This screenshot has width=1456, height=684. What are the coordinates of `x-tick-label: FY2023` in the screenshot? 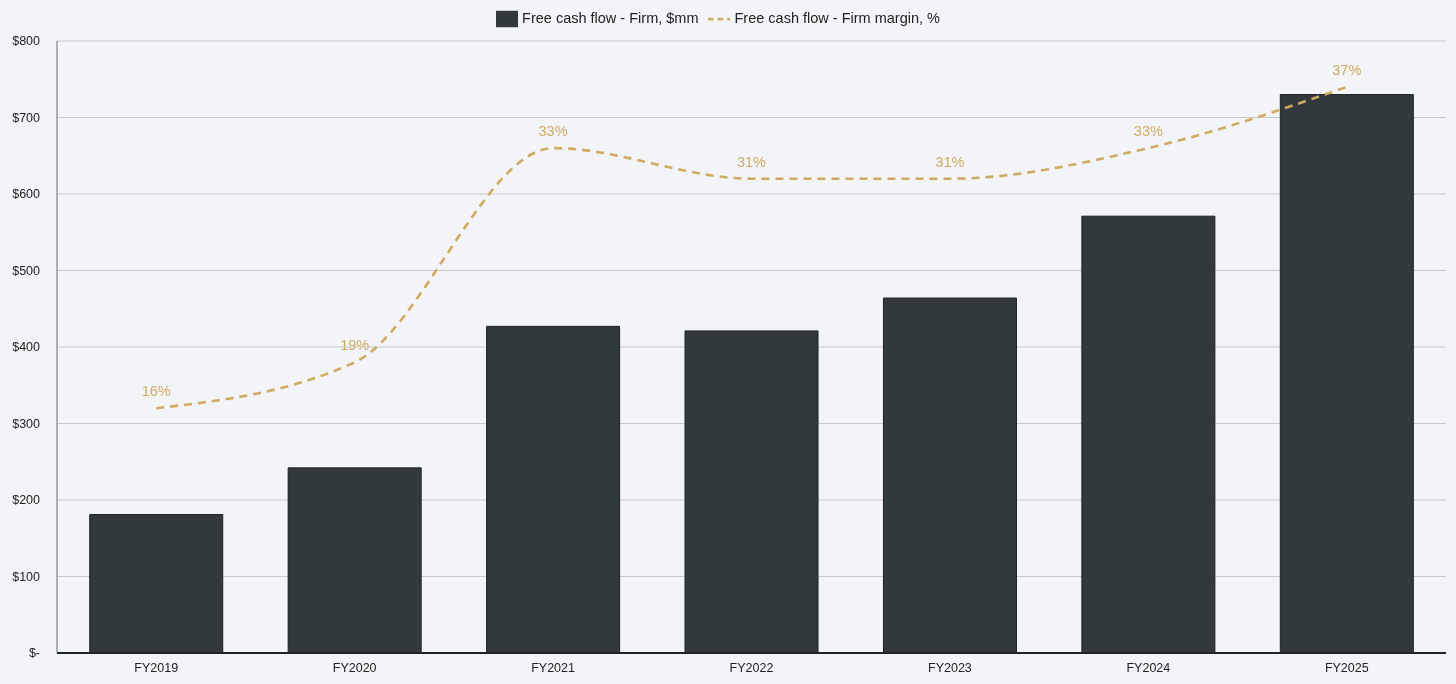 It's located at (950, 667).